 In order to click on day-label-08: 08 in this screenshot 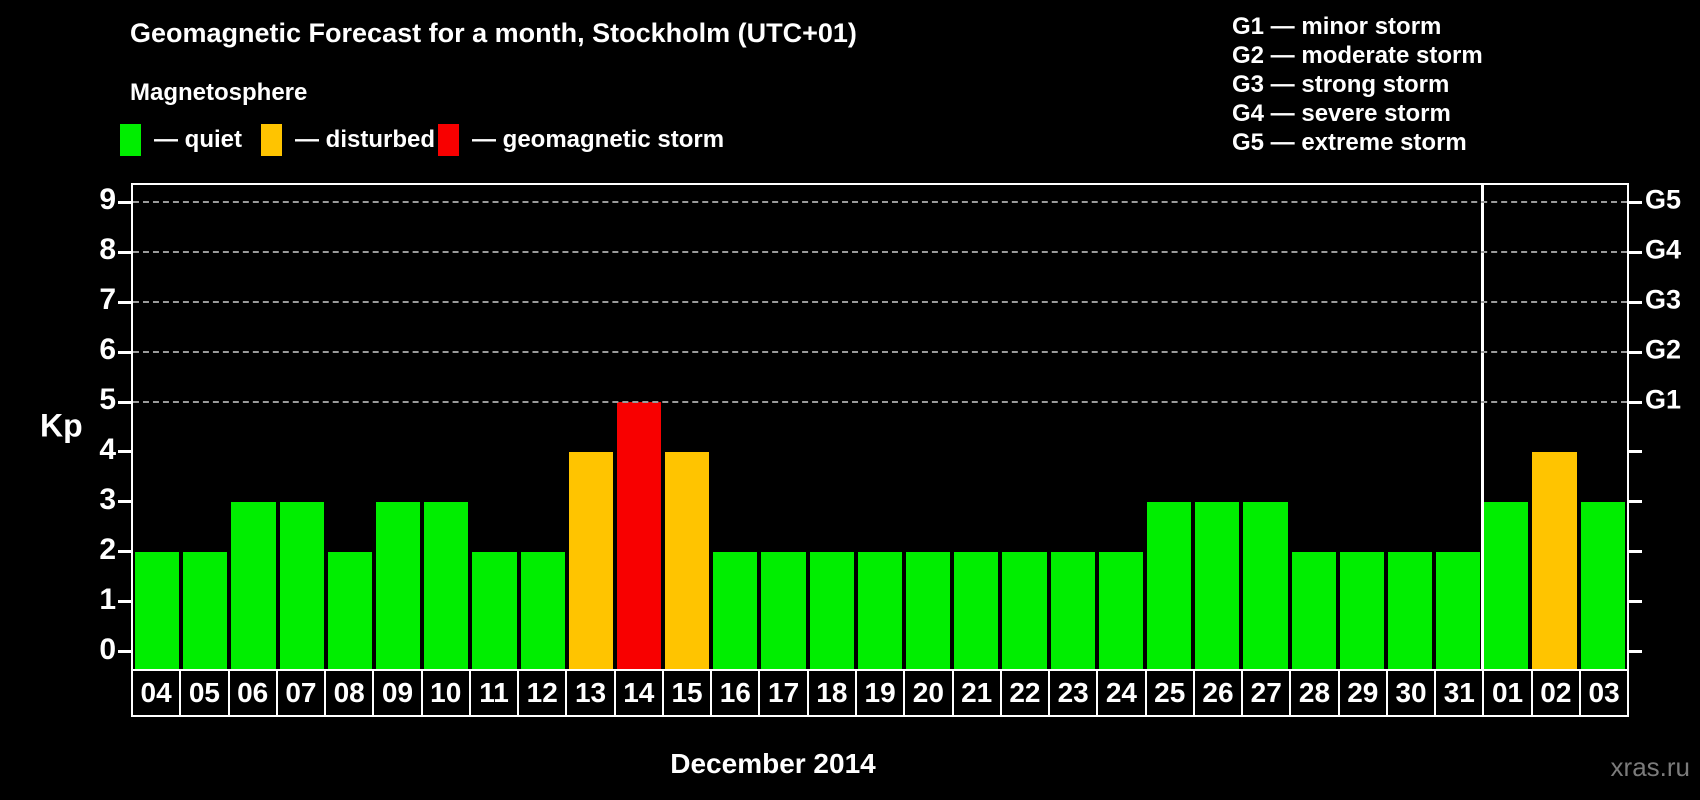, I will do `click(349, 693)`.